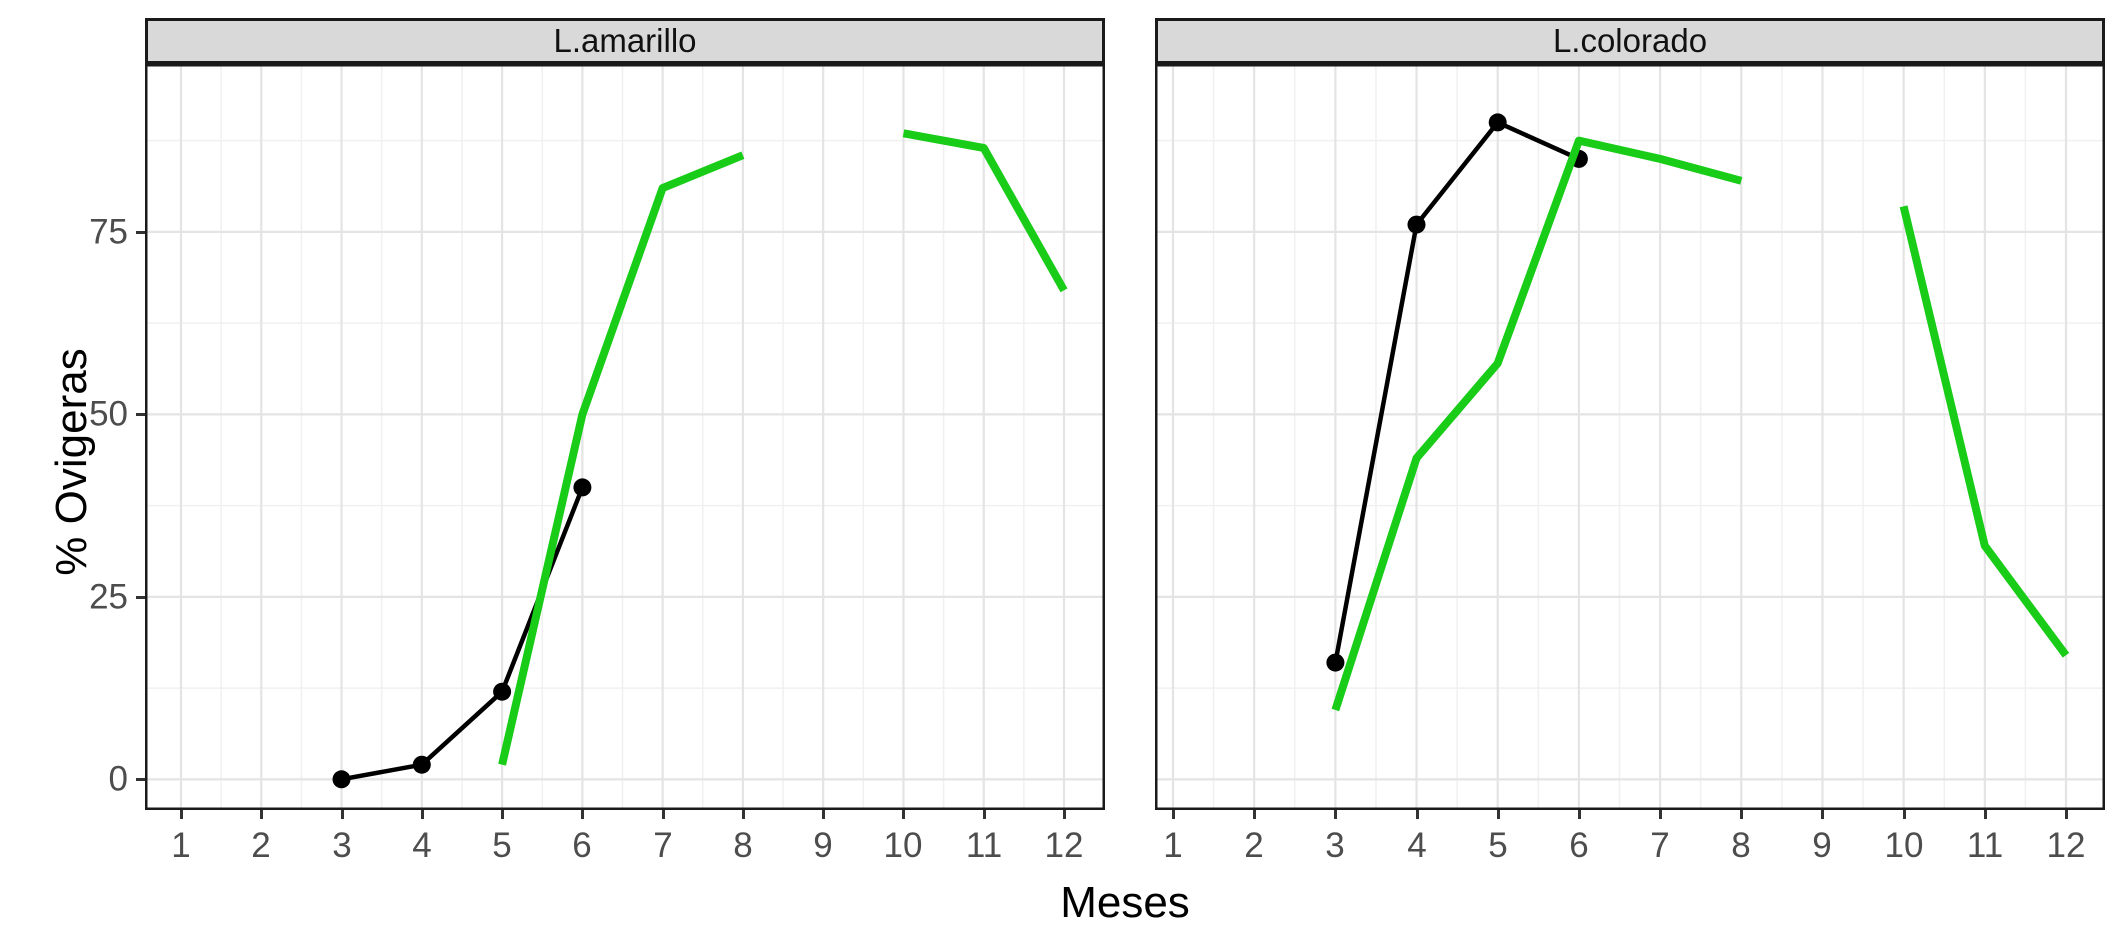  Describe the element at coordinates (1456, 392) in the screenshot. I see `black-points-line` at that location.